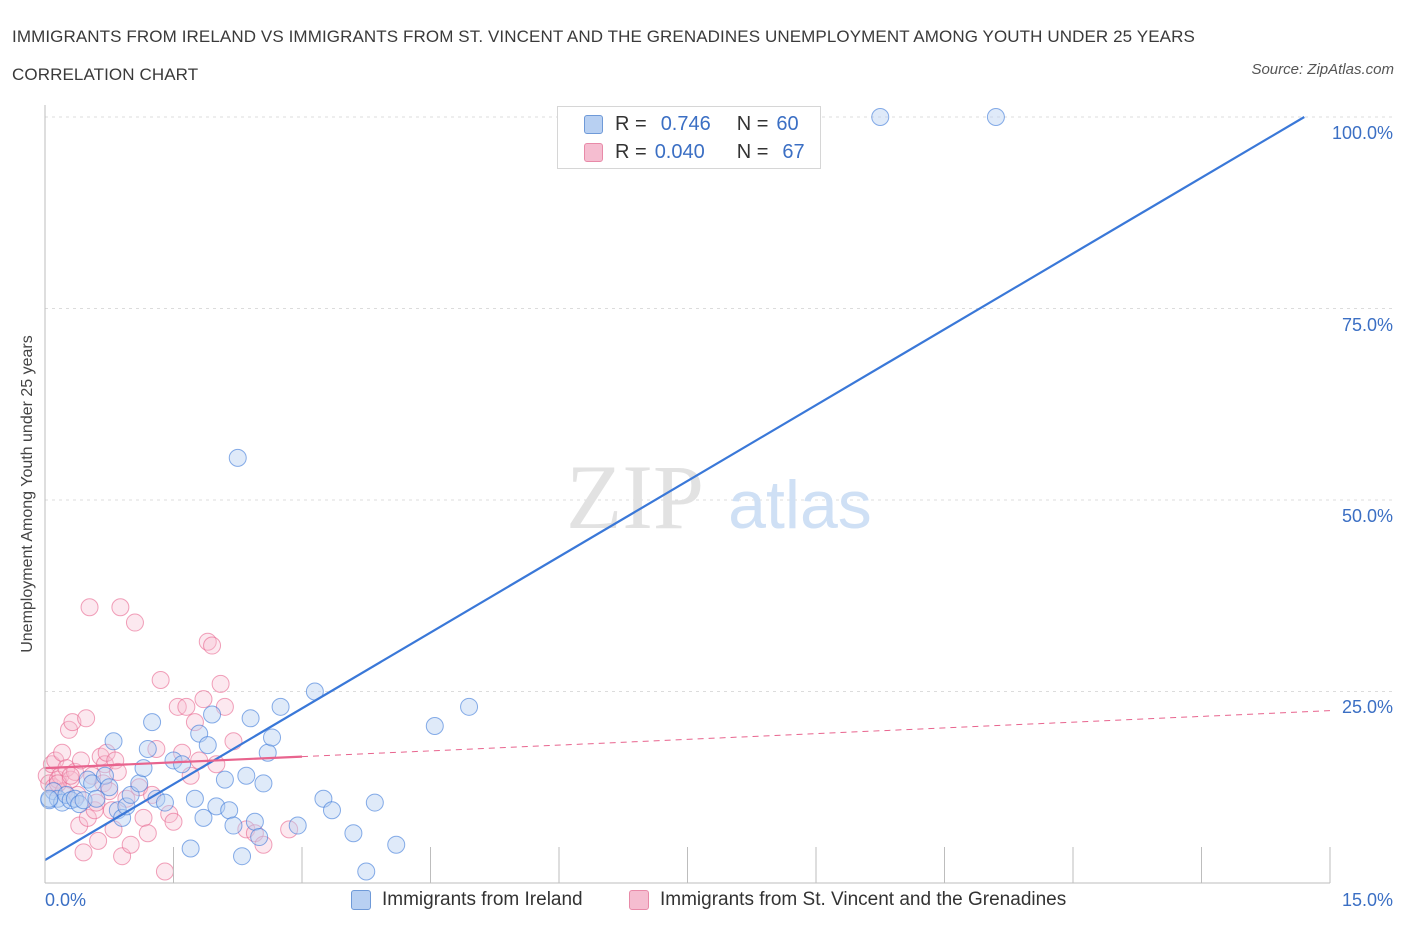 Image resolution: width=1406 pixels, height=930 pixels. What do you see at coordinates (361, 900) in the screenshot?
I see `bottom-legend-swatch-ireland` at bounding box center [361, 900].